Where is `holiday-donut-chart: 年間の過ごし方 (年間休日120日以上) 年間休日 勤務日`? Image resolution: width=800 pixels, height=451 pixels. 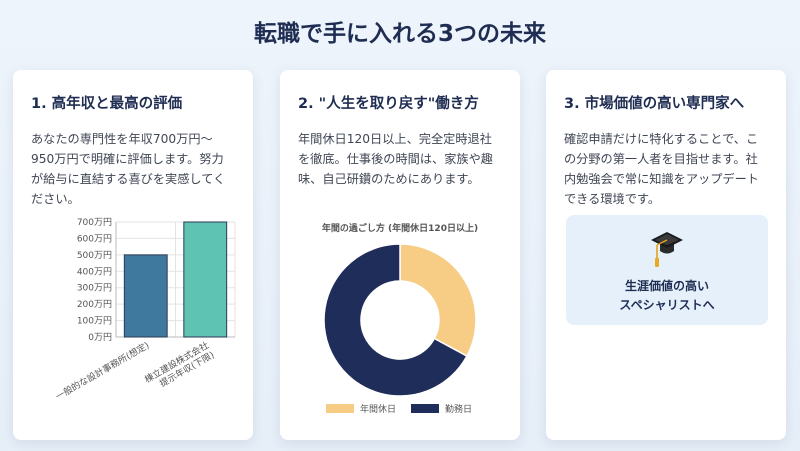 holiday-donut-chart: 年間の過ごし方 (年間休日120日以上) 年間休日 勤務日 is located at coordinates (400, 318).